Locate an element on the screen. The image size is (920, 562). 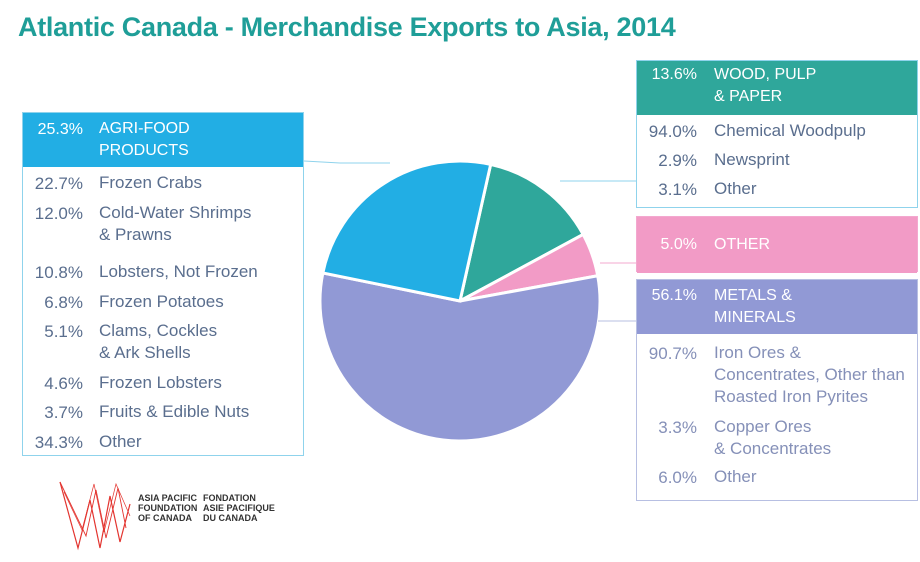
logo-line: DU CANADA is located at coordinates (230, 518).